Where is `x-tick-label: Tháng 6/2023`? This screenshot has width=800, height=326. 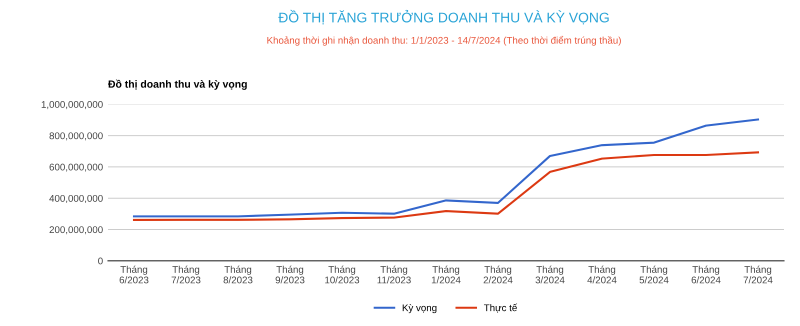 x-tick-label: Tháng 6/2023 is located at coordinates (134, 275).